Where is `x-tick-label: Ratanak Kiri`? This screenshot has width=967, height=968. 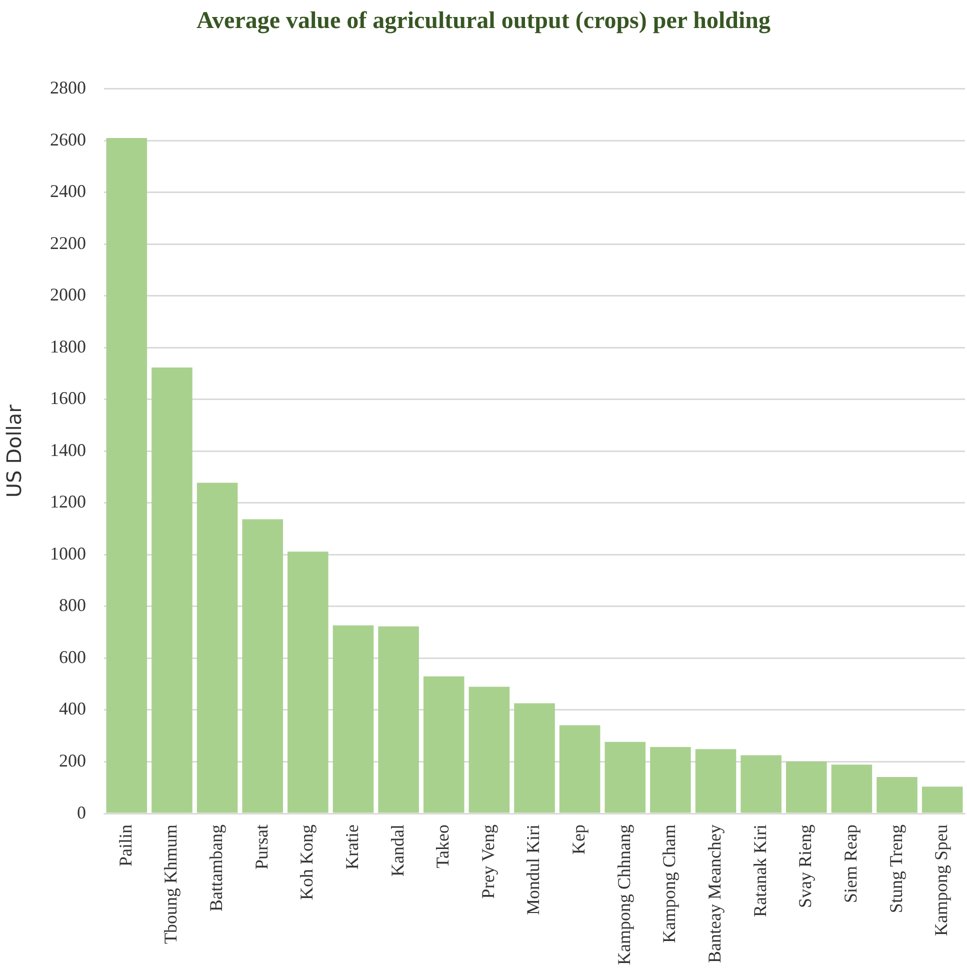
x-tick-label: Ratanak Kiri is located at coordinates (760, 870).